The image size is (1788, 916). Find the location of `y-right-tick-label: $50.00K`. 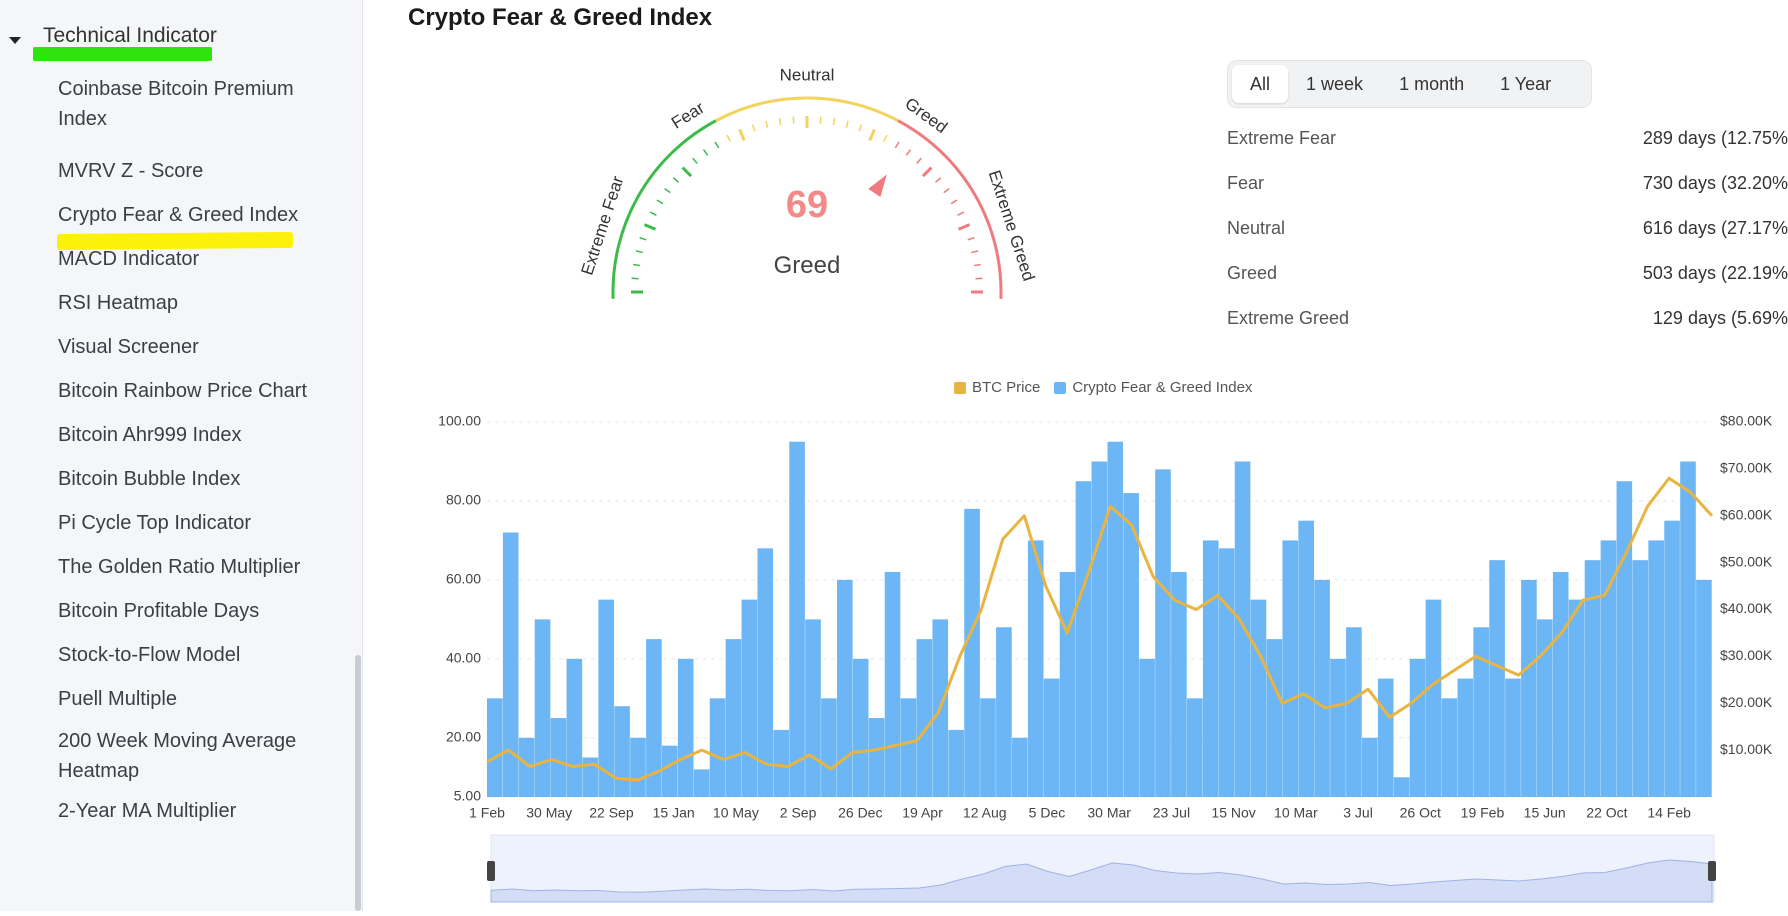

y-right-tick-label: $50.00K is located at coordinates (1746, 561).